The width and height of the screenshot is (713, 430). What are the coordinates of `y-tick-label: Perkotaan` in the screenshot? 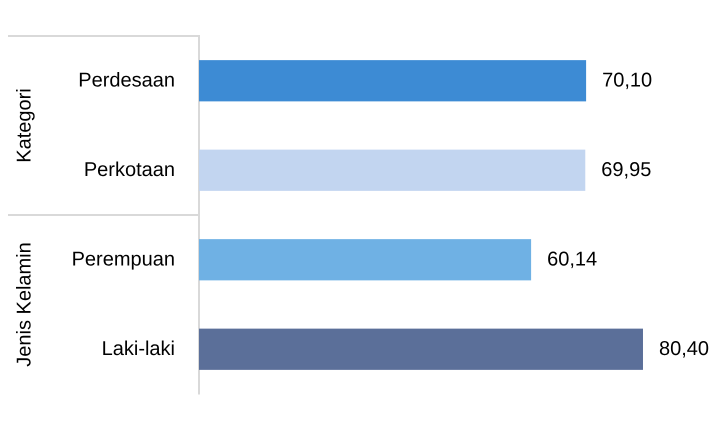 It's located at (129, 169).